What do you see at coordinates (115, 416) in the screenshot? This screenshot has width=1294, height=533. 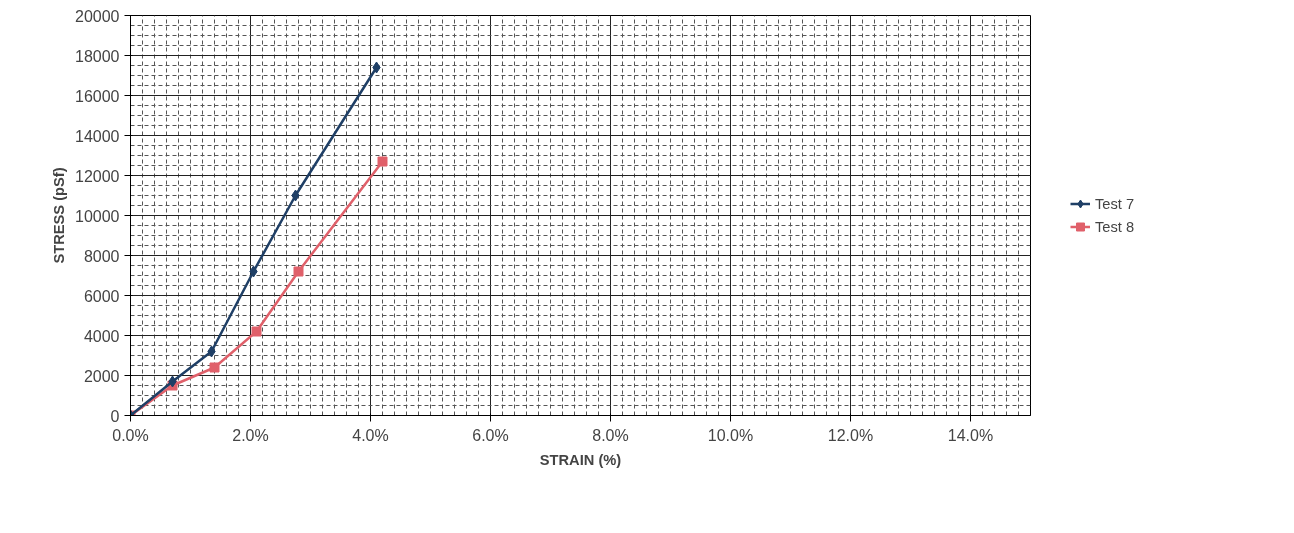 I see `y-tick-label: 0` at bounding box center [115, 416].